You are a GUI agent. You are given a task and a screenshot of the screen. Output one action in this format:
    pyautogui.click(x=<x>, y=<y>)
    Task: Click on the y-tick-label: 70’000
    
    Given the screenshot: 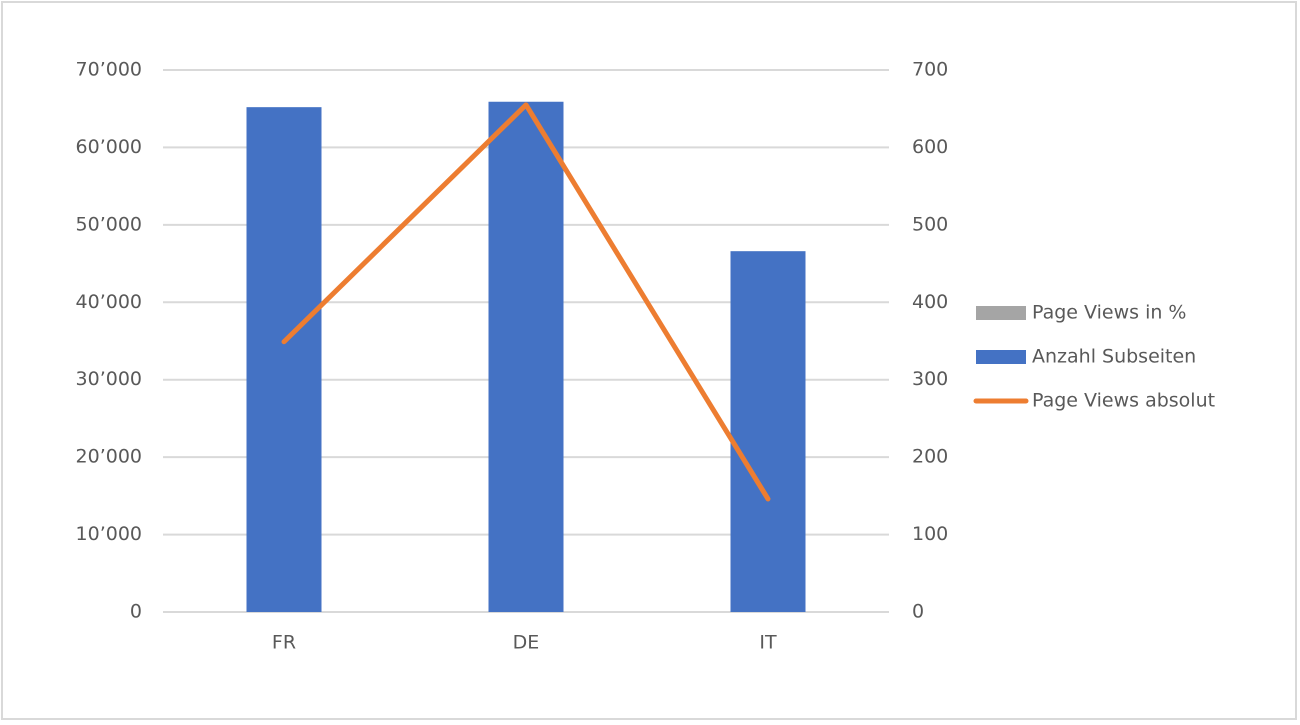 What is the action you would take?
    pyautogui.click(x=109, y=70)
    